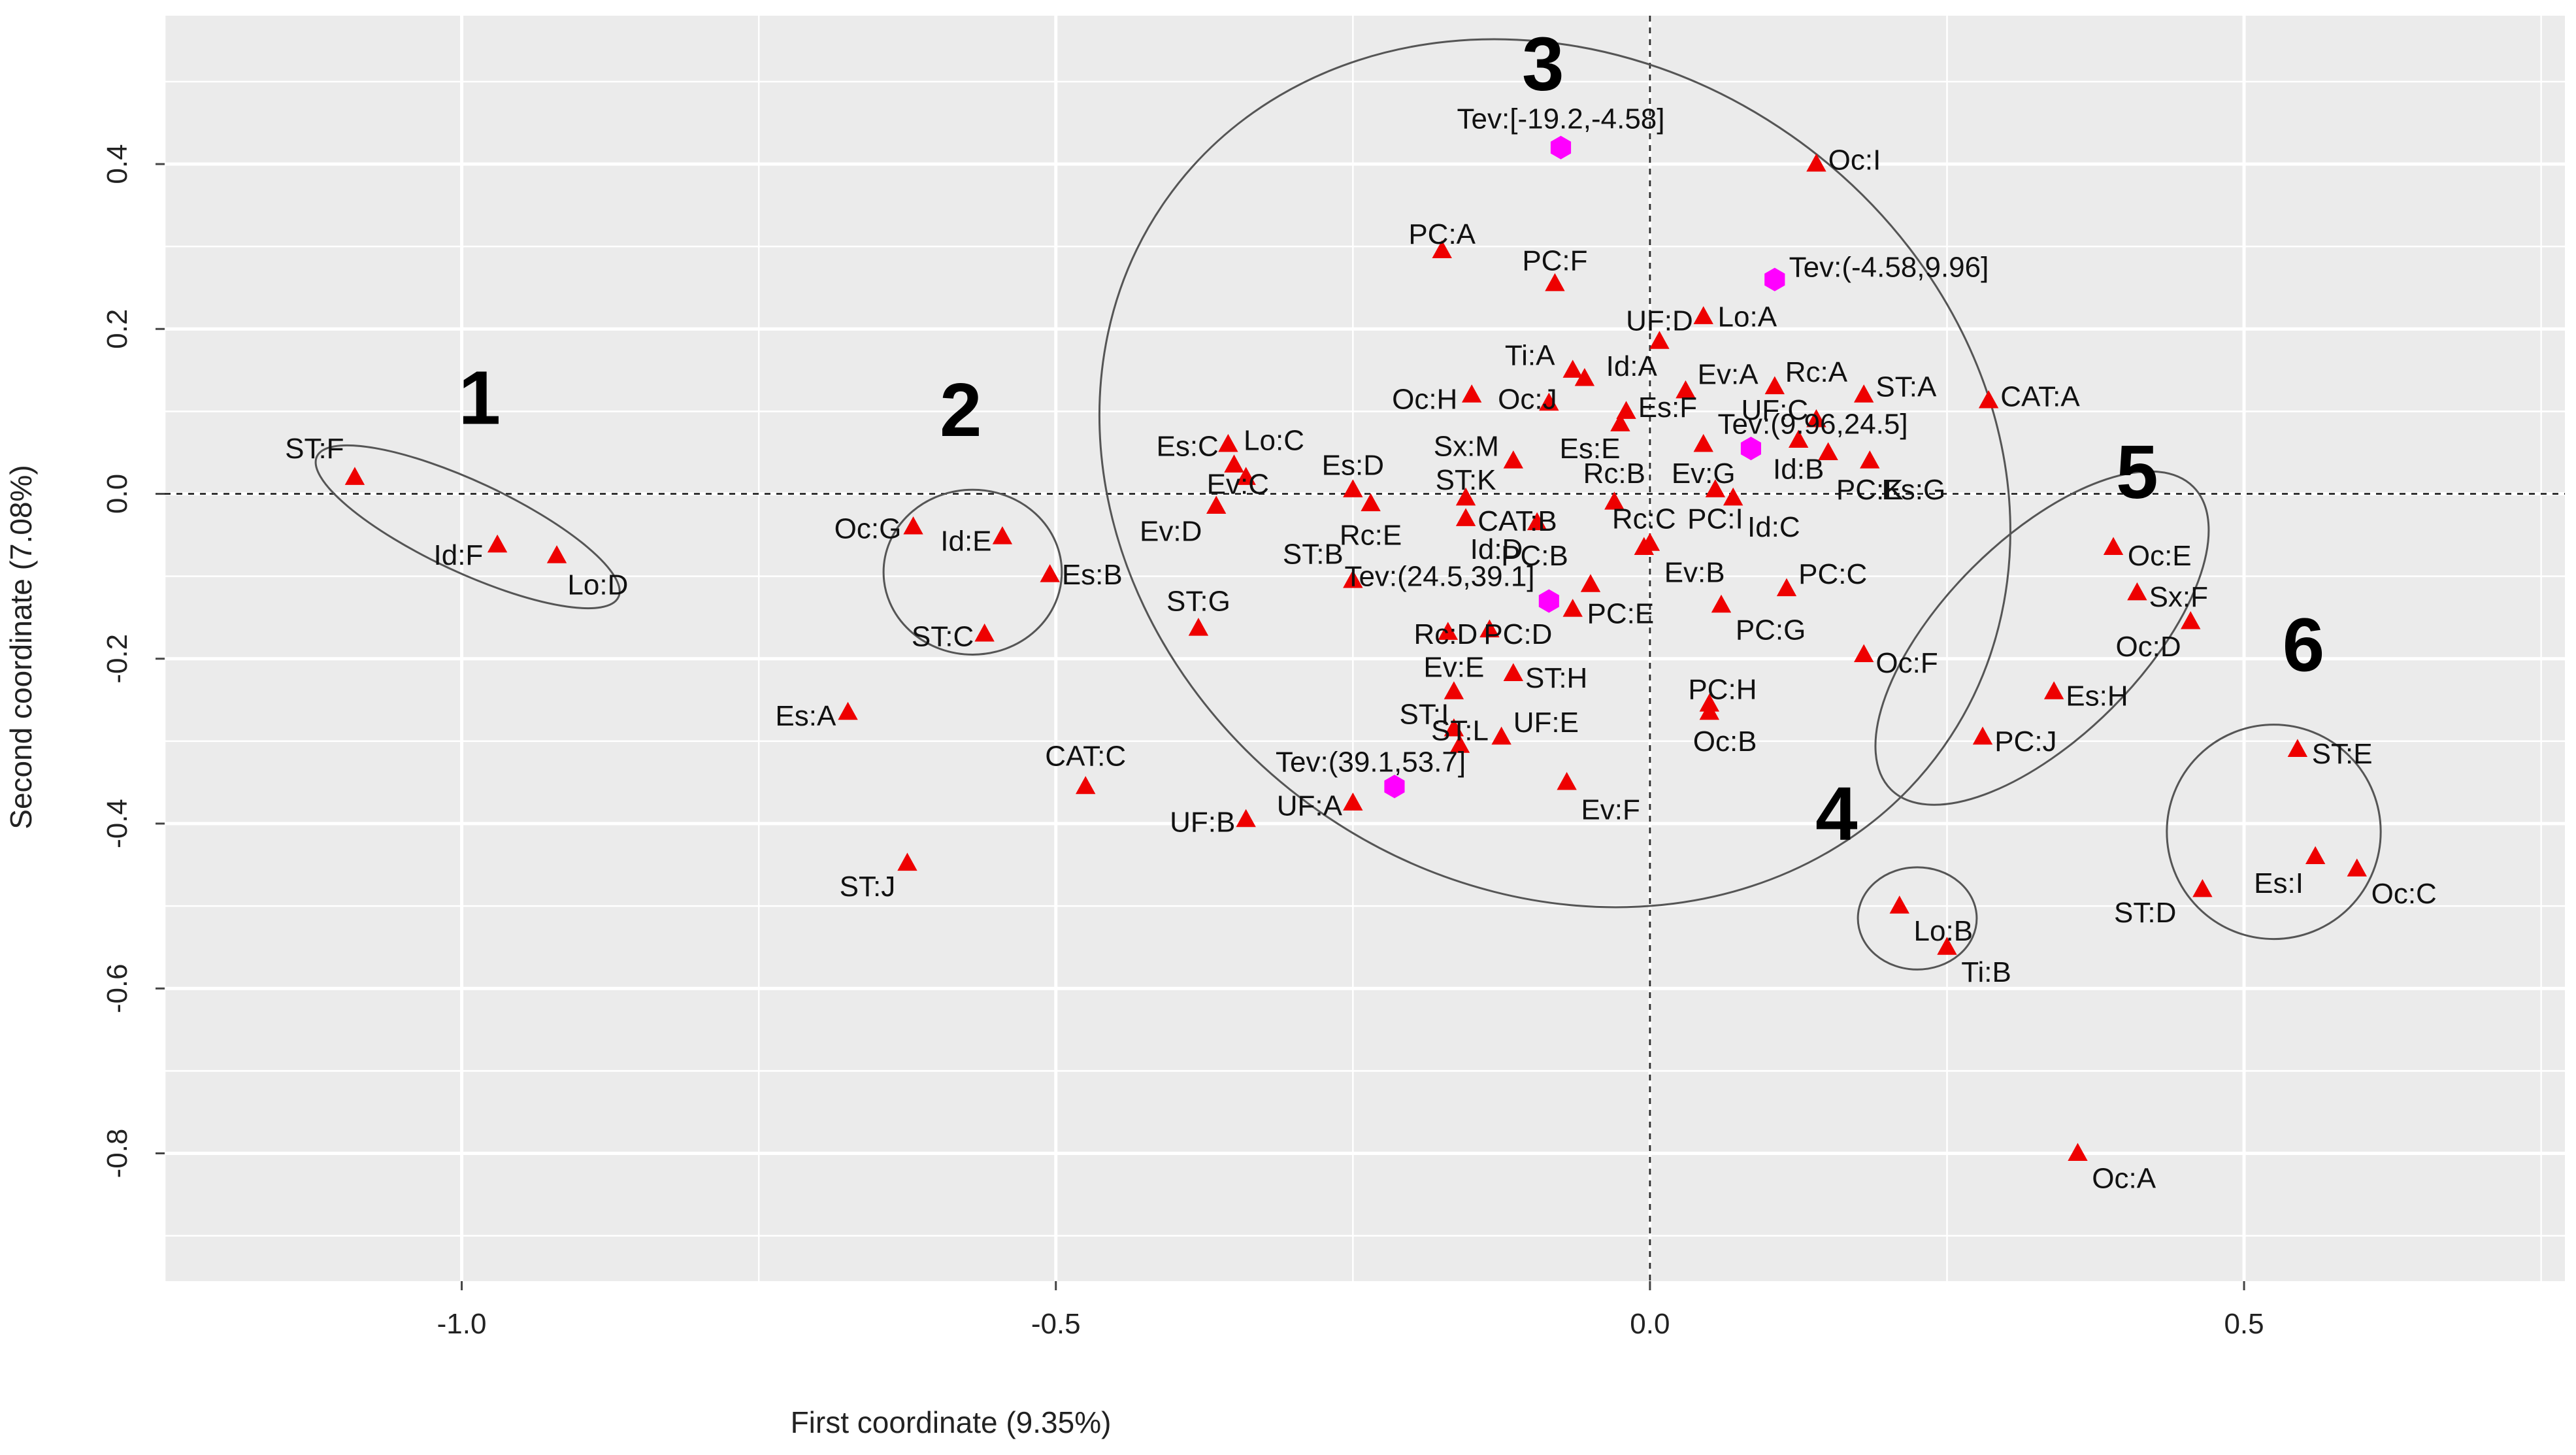 The height and width of the screenshot is (1455, 2576). I want to click on point-label-oc-c: Oc:C, so click(2404, 894).